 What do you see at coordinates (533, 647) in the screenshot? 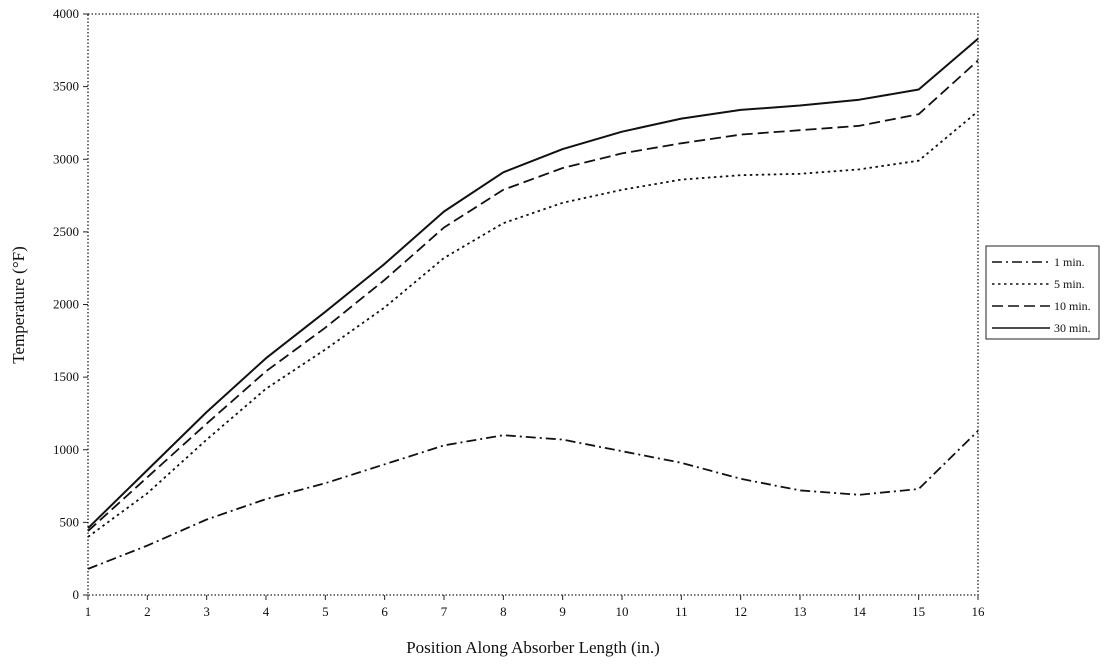
I see `x-axis-label: Position Along Absorber Length (in.)` at bounding box center [533, 647].